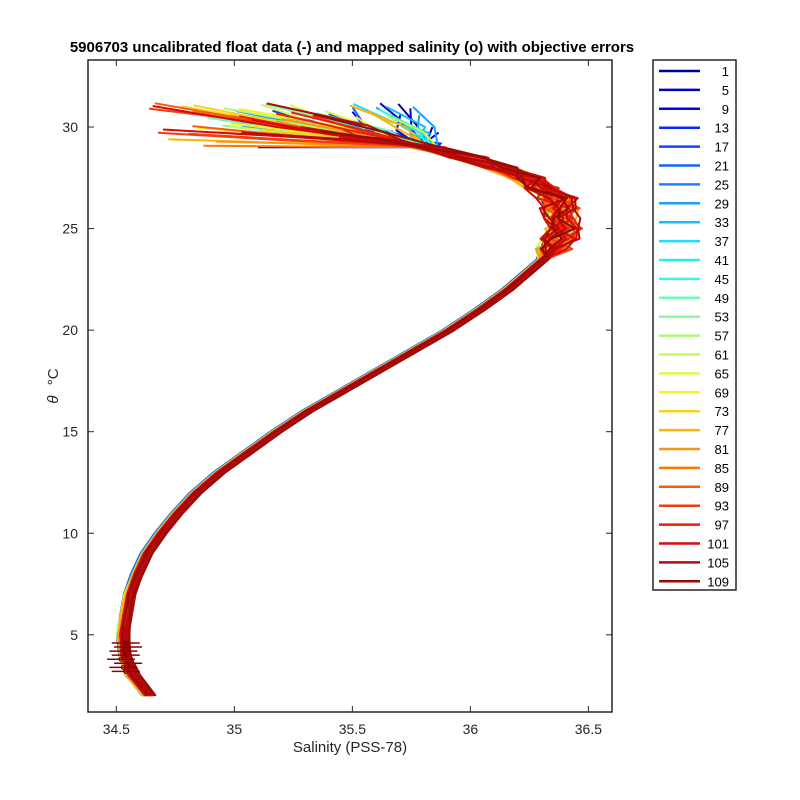  I want to click on y-tick-label: 30, so click(70, 127).